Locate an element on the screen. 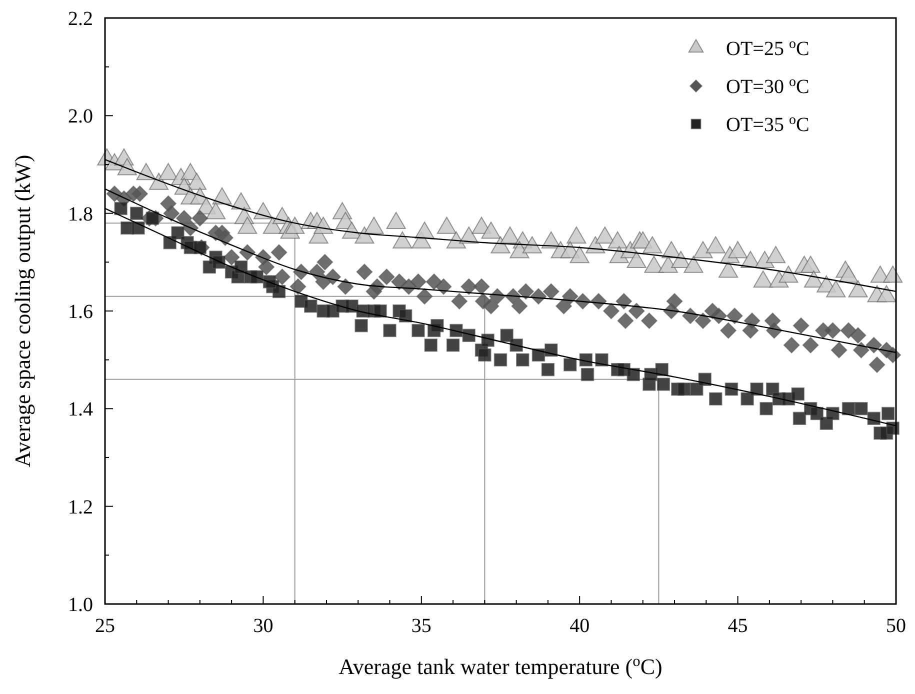 This screenshot has width=915, height=694. x-axis-title: Average tank water temperature ($^{o}$C) is located at coordinates (500, 665).